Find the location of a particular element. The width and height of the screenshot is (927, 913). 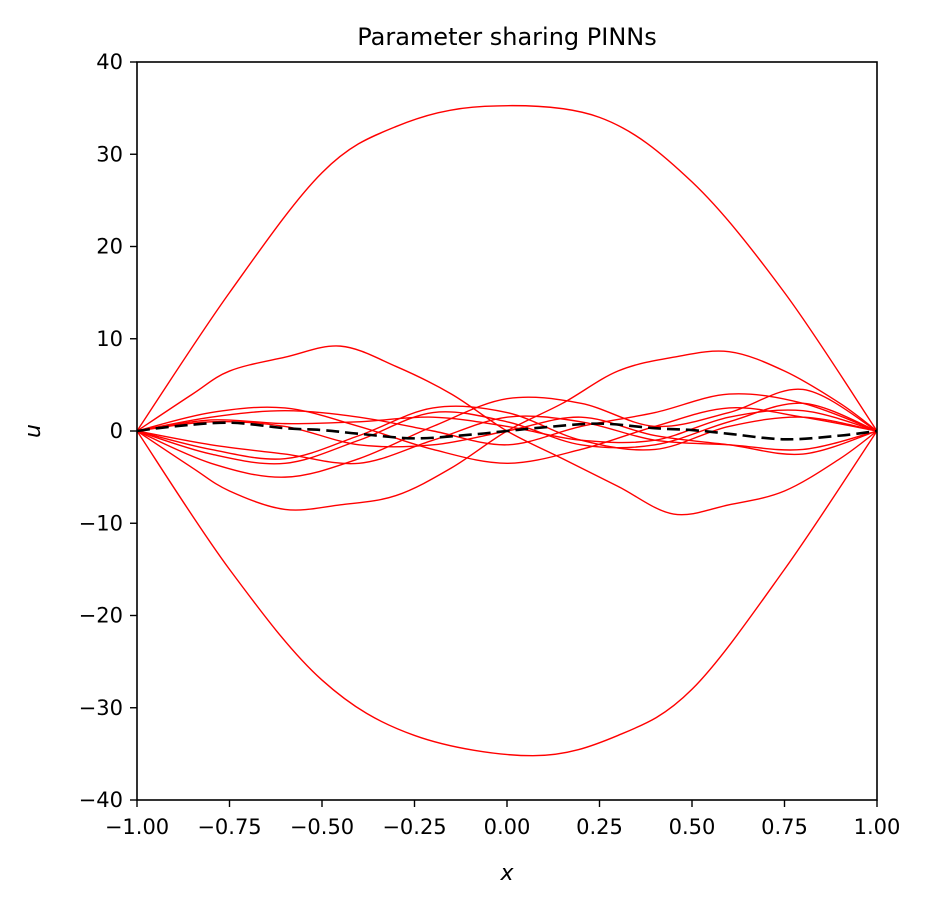

x-tick-label: 0.50 is located at coordinates (692, 827).